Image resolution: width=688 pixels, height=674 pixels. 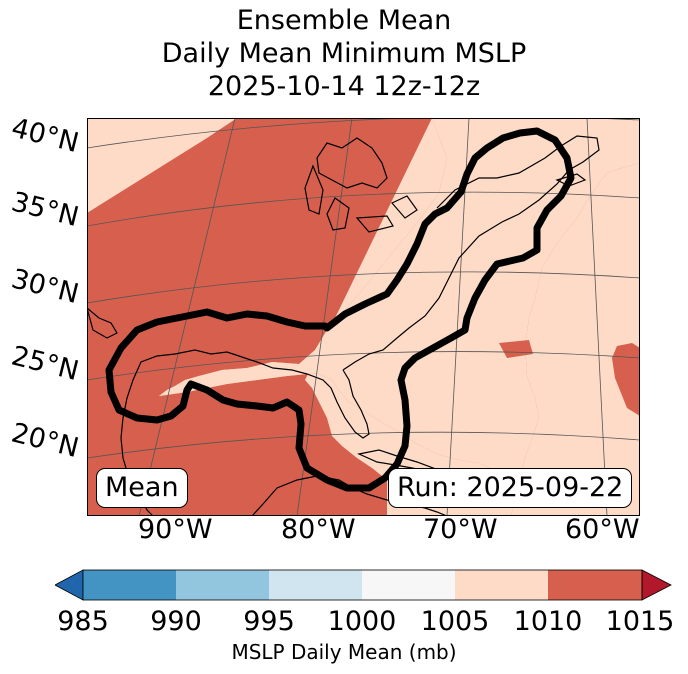 I want to click on colorbar-tick-1000: 1000, so click(x=362, y=621).